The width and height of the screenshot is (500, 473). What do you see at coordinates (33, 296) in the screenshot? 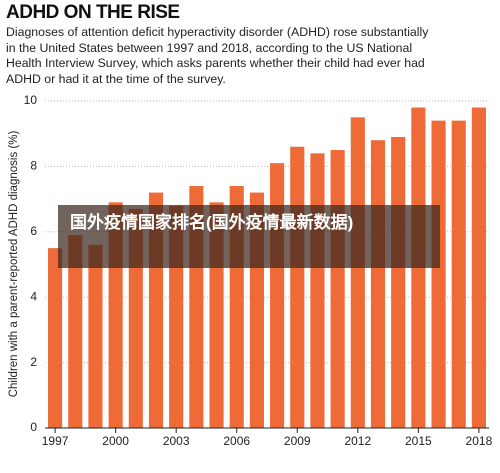
I see `y-tick-label: 4` at bounding box center [33, 296].